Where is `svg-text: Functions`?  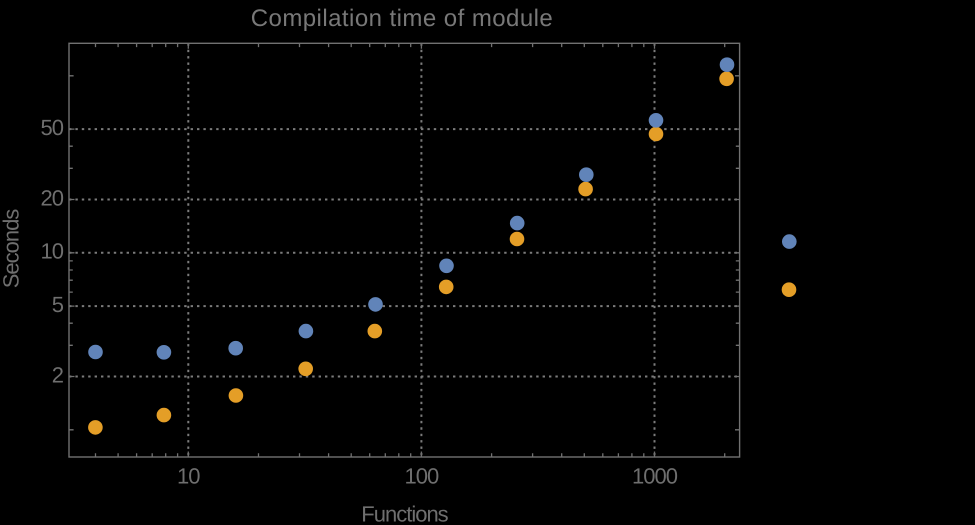 svg-text: Functions is located at coordinates (404, 513).